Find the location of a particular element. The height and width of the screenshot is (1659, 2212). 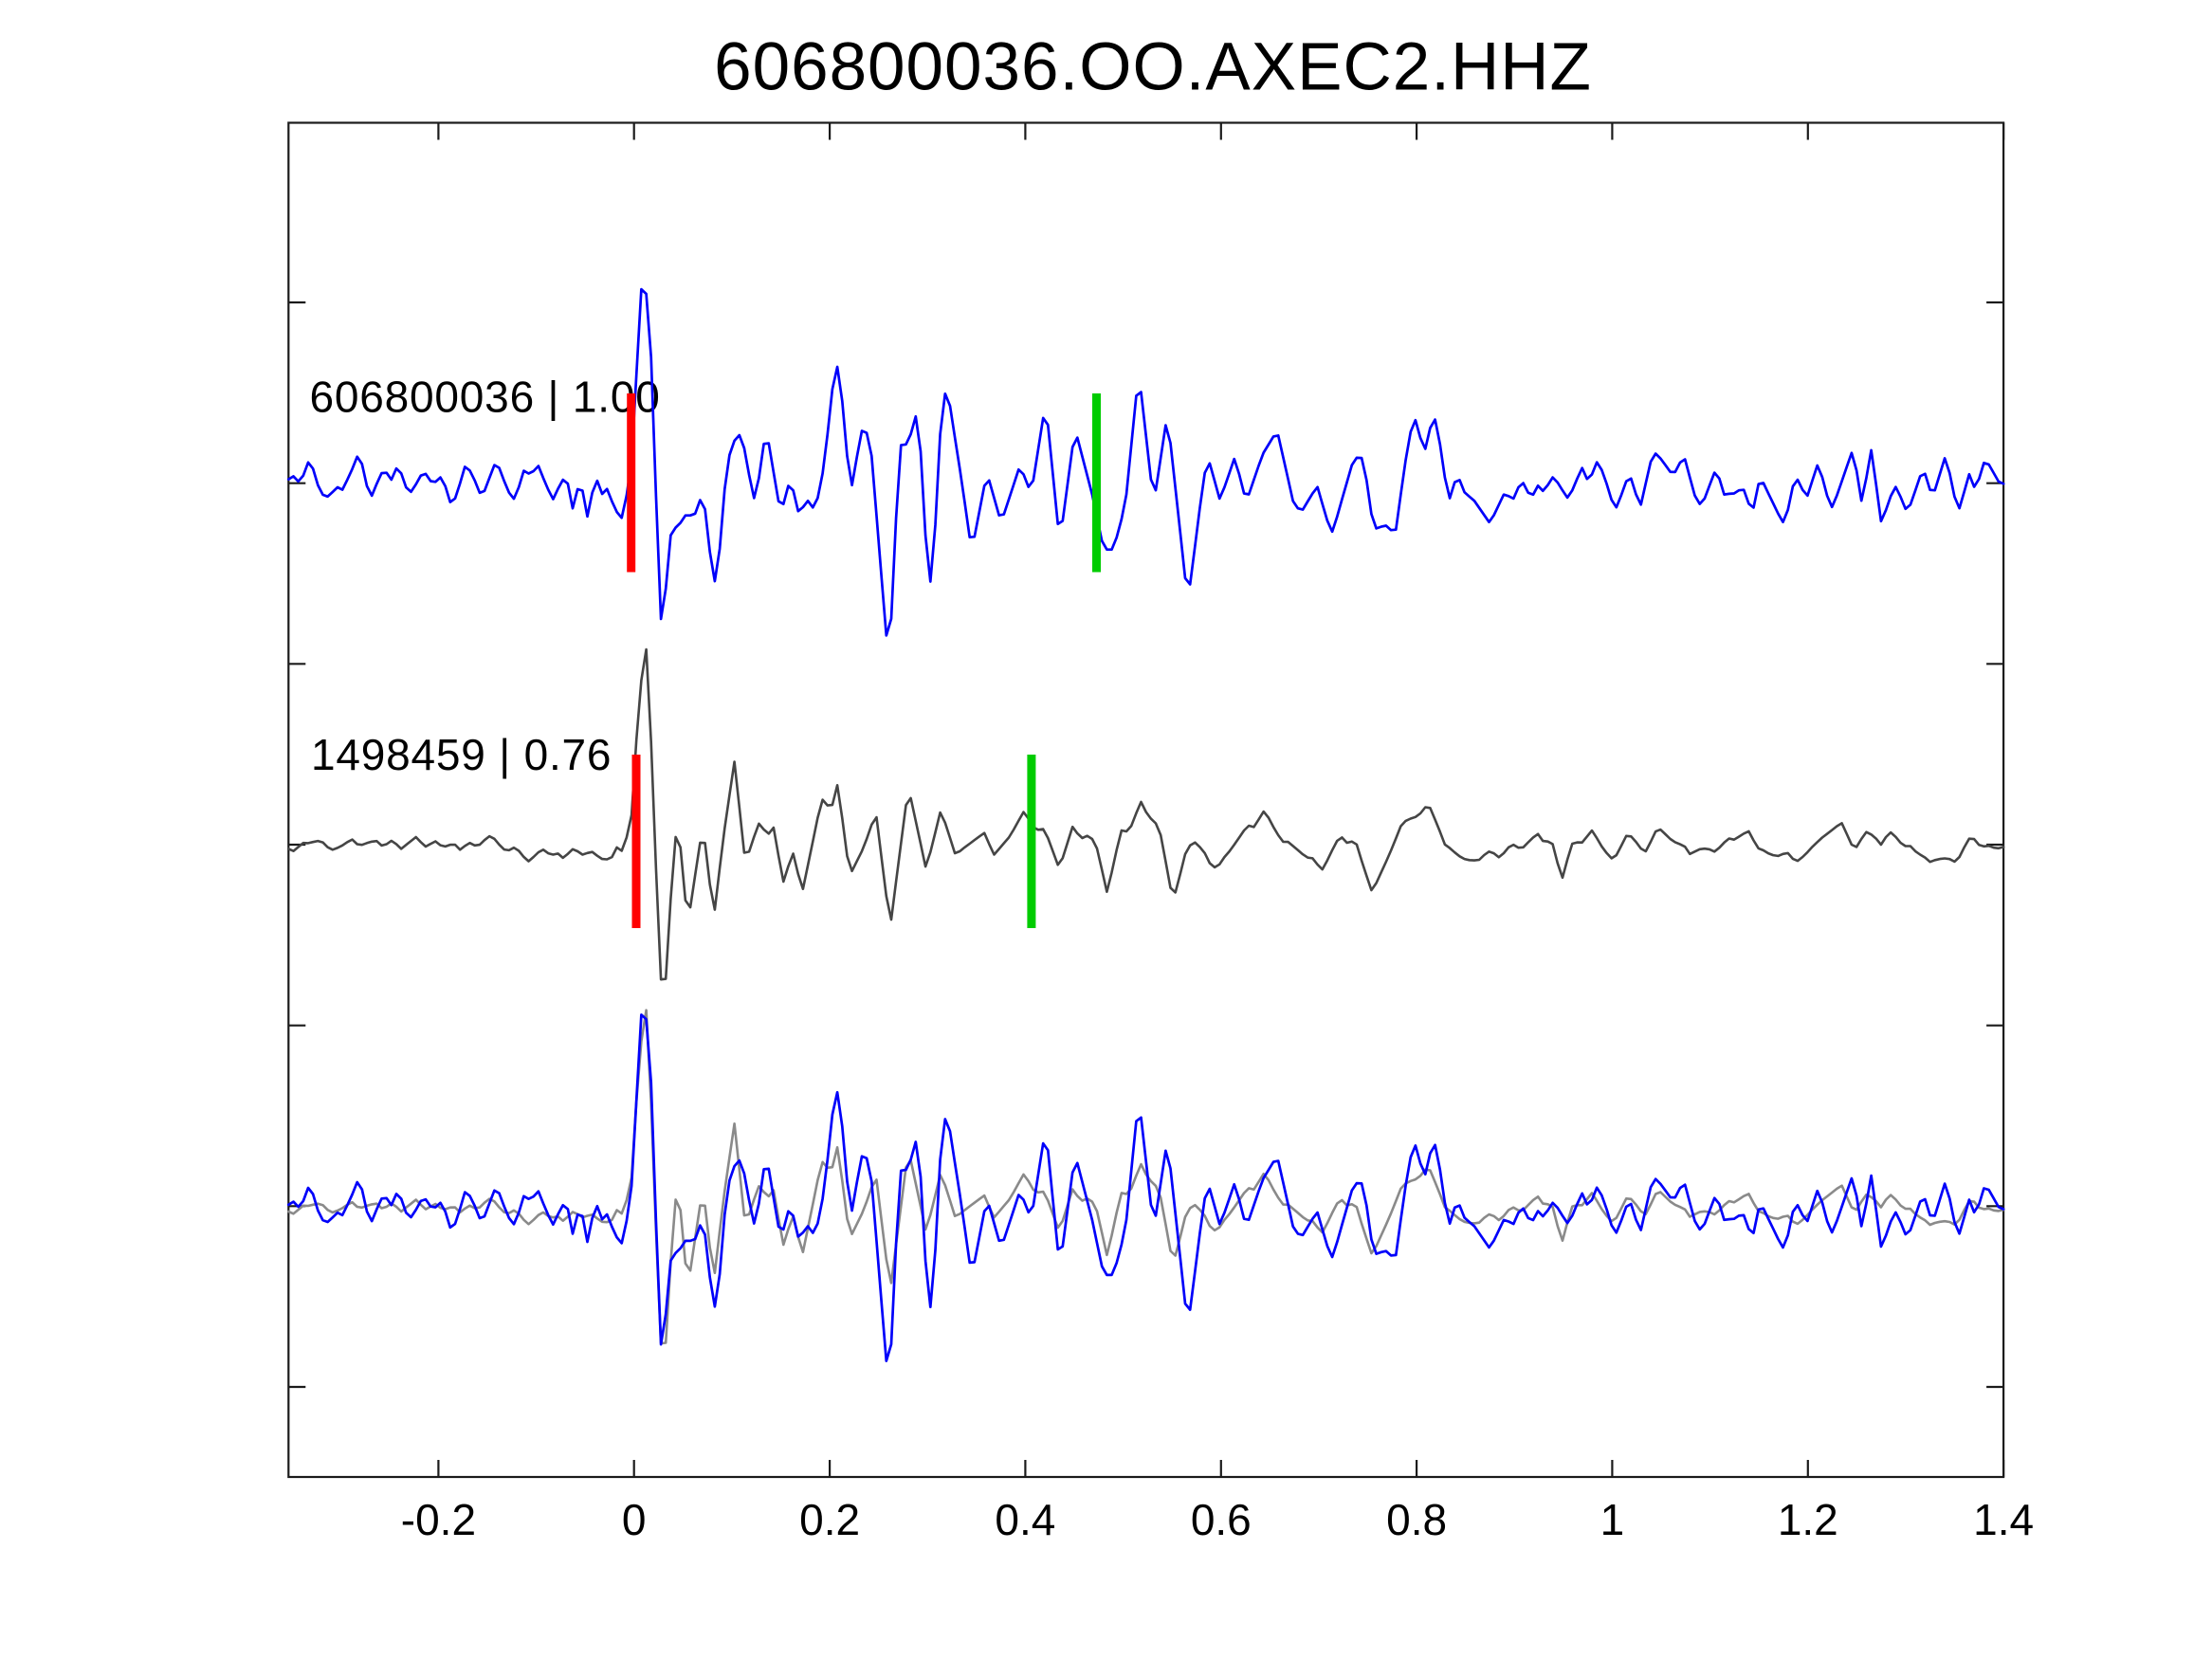

svg-text: 0 is located at coordinates (634, 1519).